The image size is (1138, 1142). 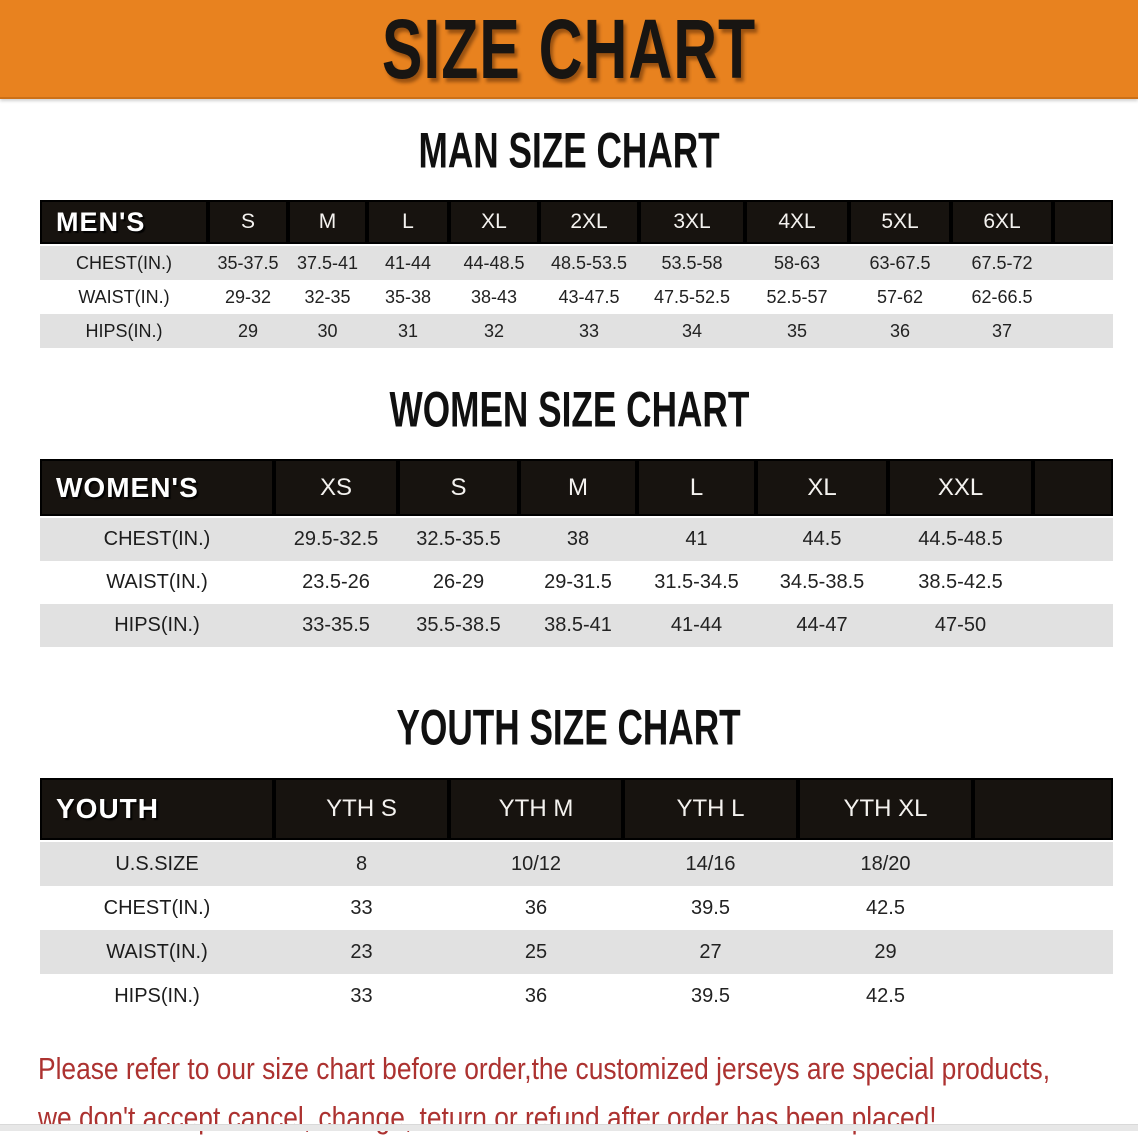 I want to click on size-cell: 44.5, so click(x=822, y=538).